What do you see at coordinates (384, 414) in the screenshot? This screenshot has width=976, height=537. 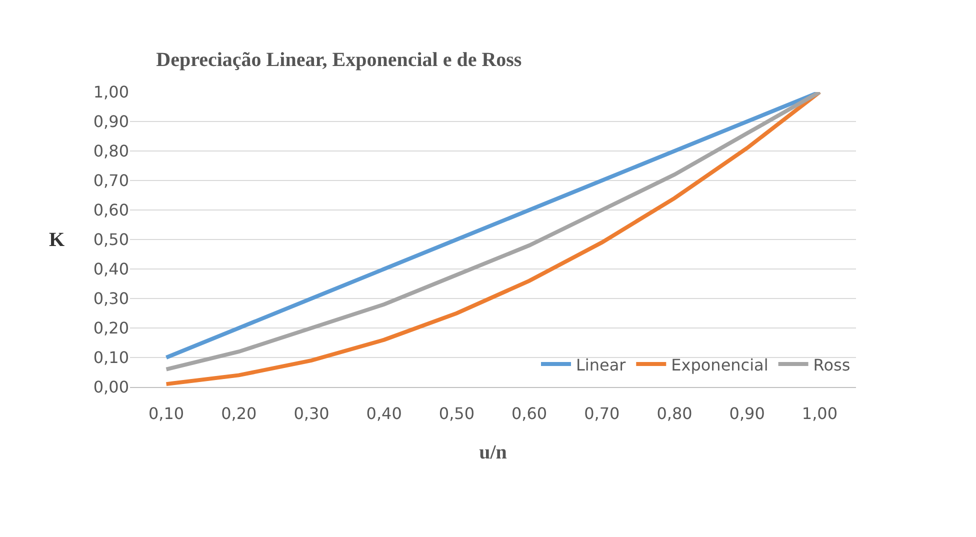 I see `x-tick-label: 0,40` at bounding box center [384, 414].